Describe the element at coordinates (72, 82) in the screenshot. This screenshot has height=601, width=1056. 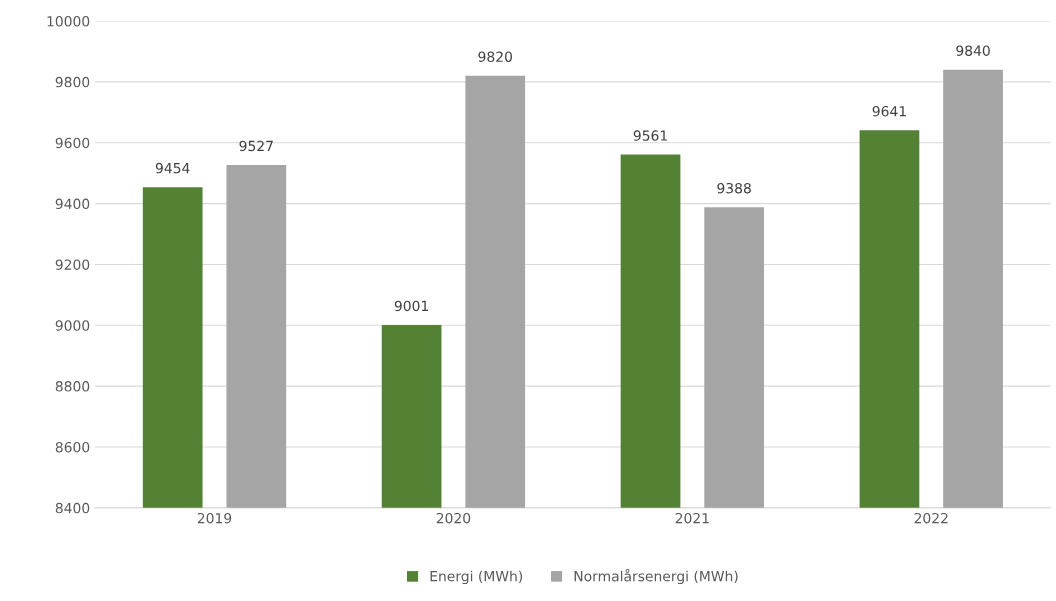
I see `y-tick-label: 9800` at that location.